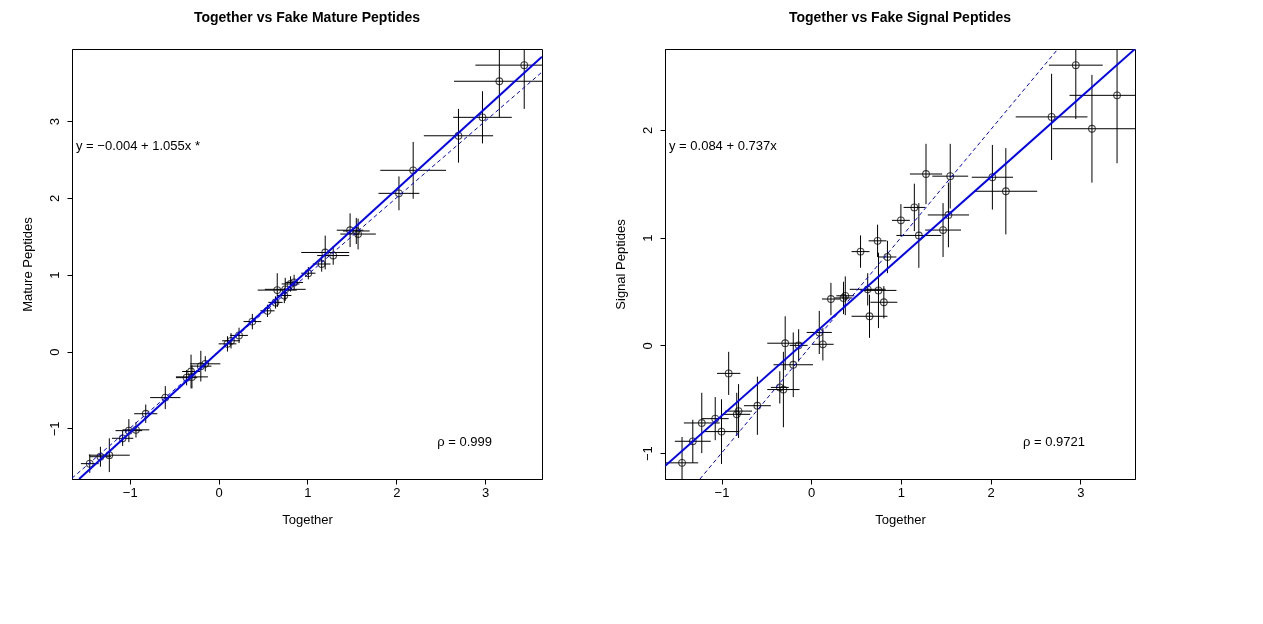 This screenshot has height=624, width=1263. I want to click on chart-title: Together vs Fake Signal Peptides, so click(900, 16).